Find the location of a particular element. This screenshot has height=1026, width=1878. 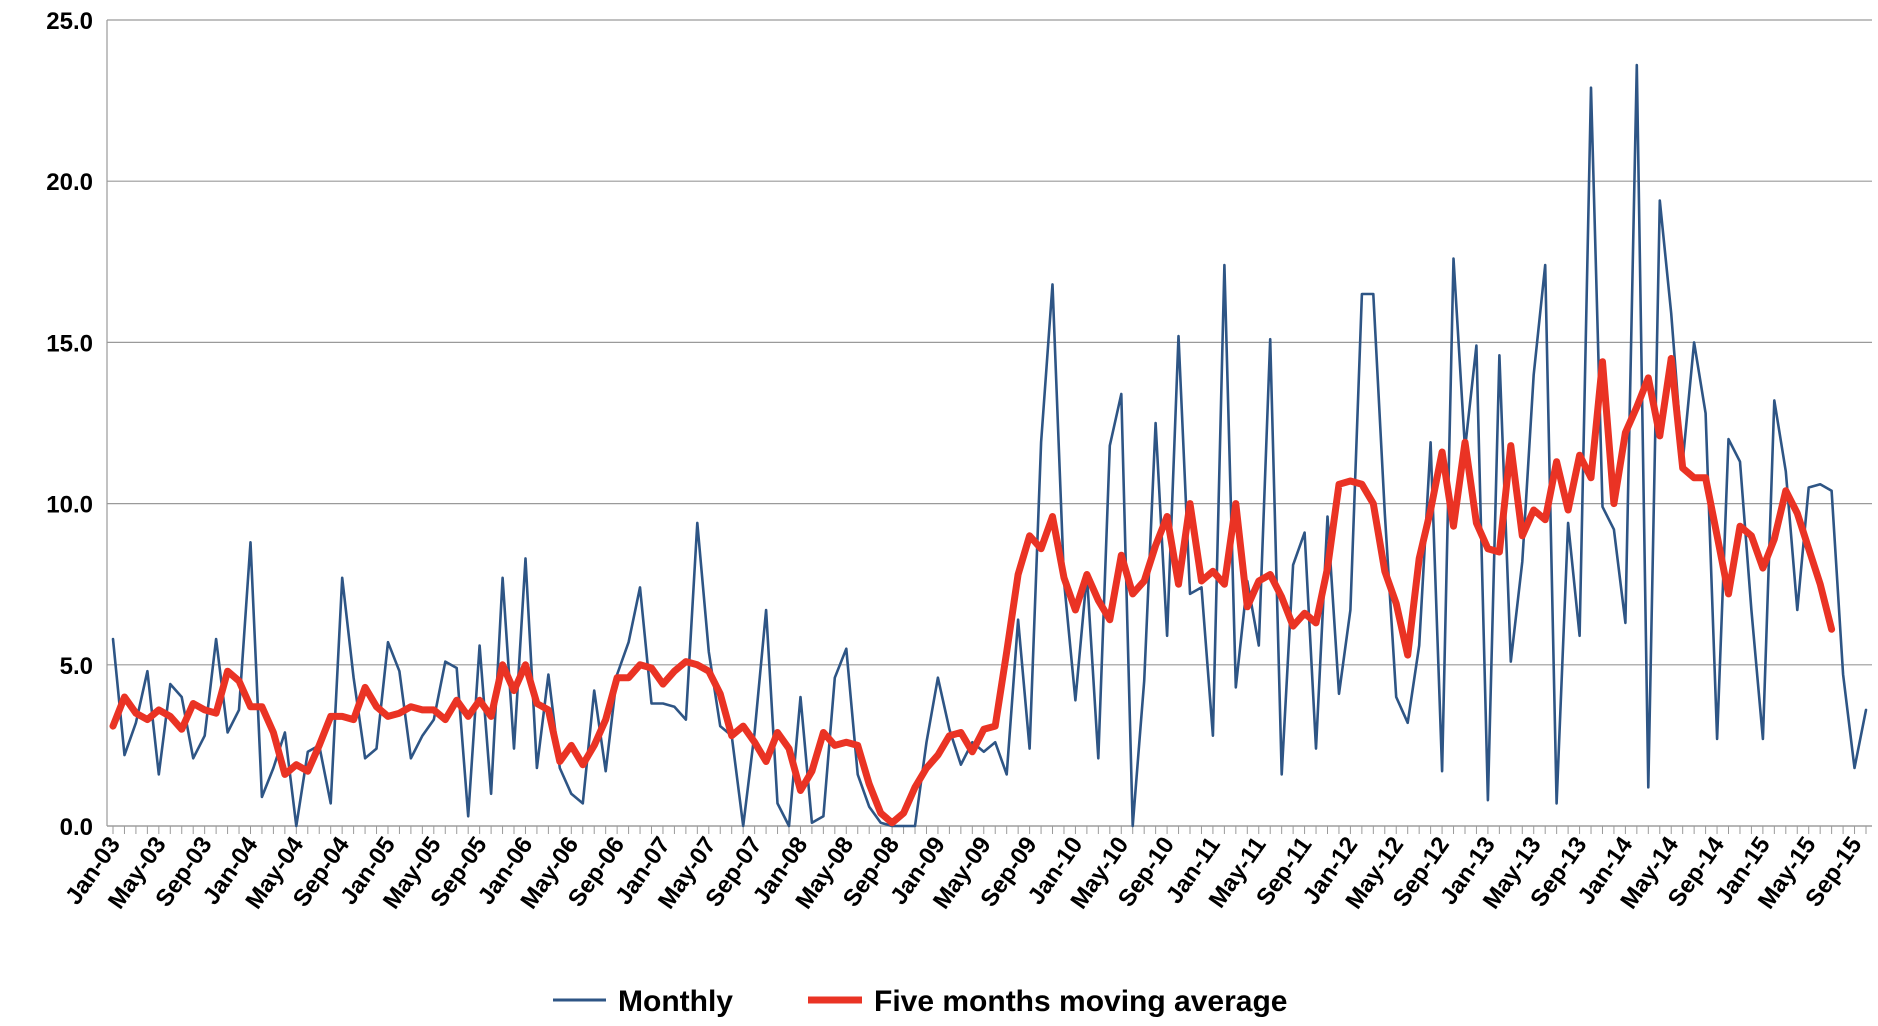

y-tick-label: 20.0 is located at coordinates (69, 182).